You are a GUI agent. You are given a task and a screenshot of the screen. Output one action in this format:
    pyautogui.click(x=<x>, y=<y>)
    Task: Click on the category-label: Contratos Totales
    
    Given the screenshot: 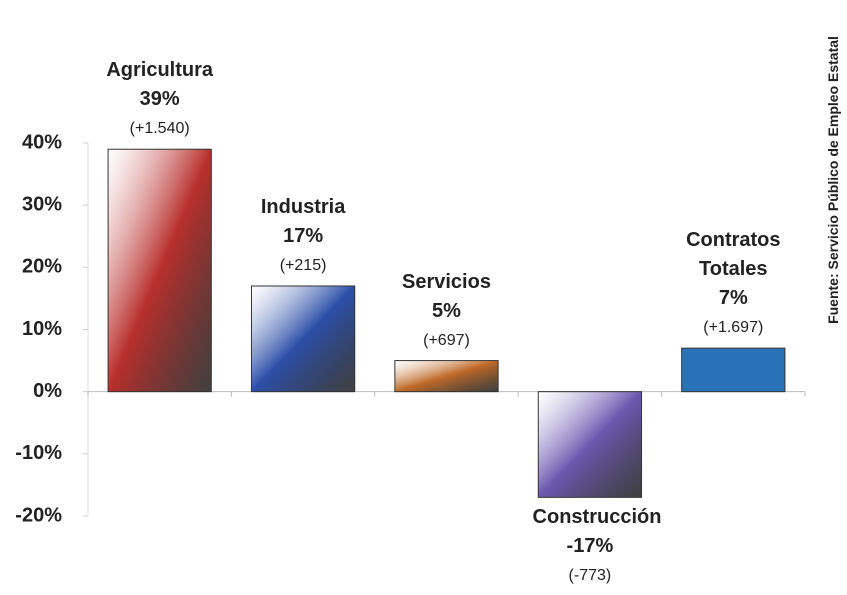 What is the action you would take?
    pyautogui.click(x=733, y=255)
    